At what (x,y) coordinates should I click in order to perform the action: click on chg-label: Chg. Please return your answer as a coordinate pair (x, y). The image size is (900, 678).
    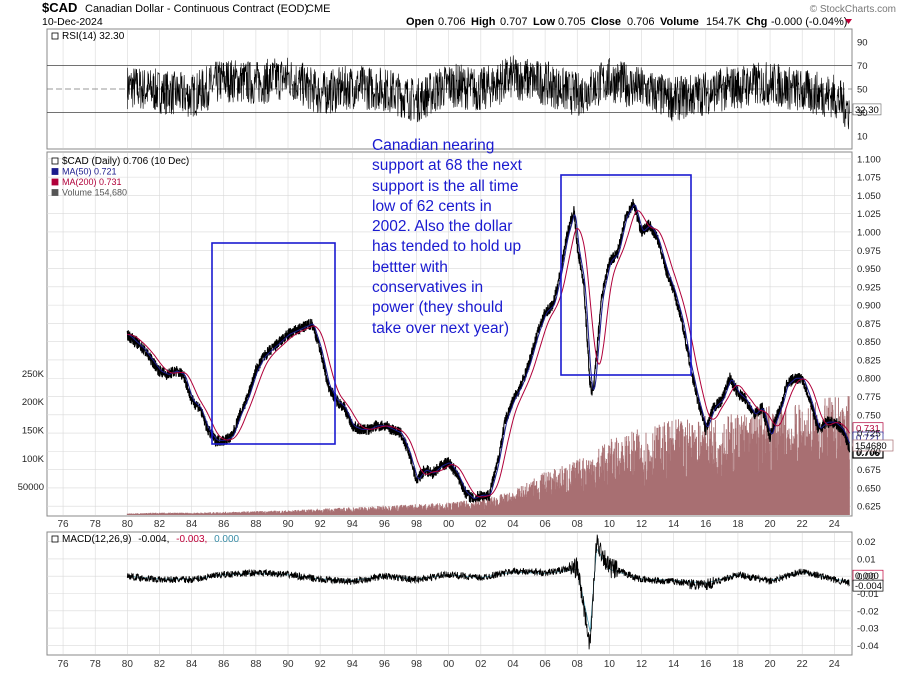
    Looking at the image, I should click on (756, 22).